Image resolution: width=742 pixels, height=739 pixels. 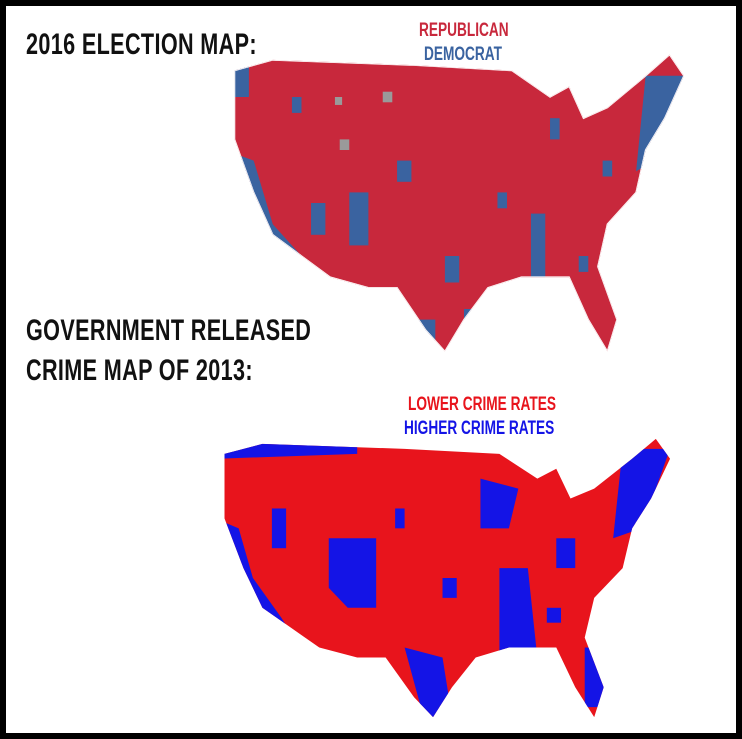 What do you see at coordinates (479, 428) in the screenshot?
I see `legend-higher-crime: HIGHER CRIME RATES` at bounding box center [479, 428].